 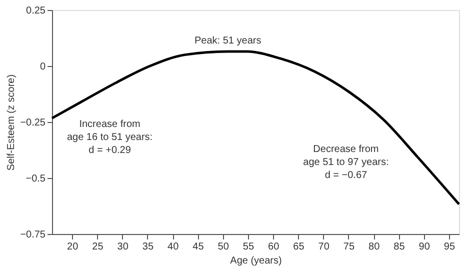 I want to click on y-tick-label: −0.25, so click(x=33, y=123).